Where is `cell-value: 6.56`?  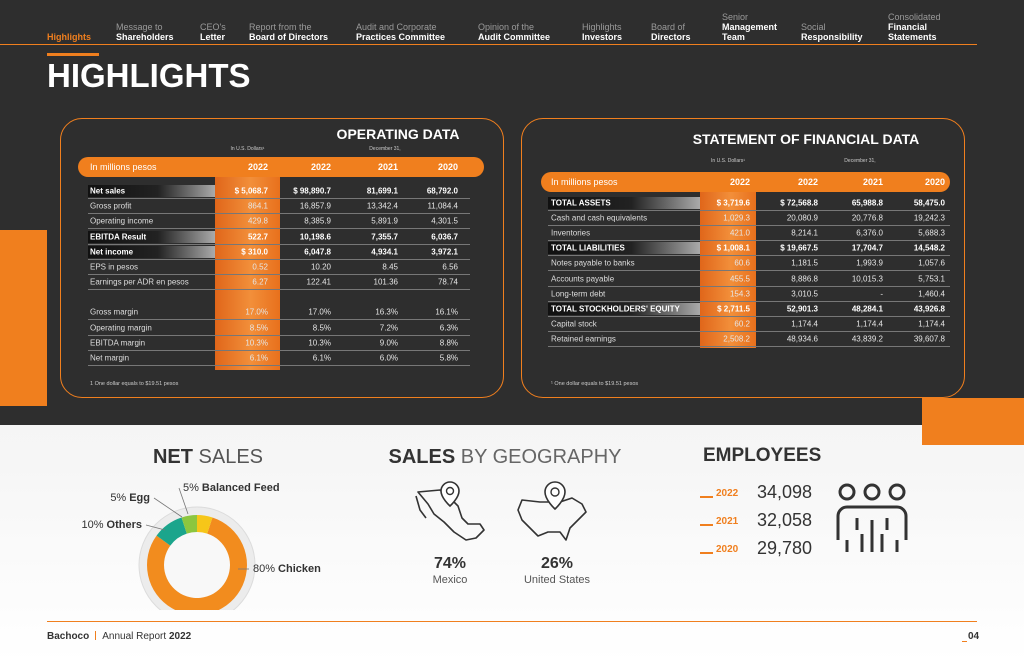 cell-value: 6.56 is located at coordinates (450, 267).